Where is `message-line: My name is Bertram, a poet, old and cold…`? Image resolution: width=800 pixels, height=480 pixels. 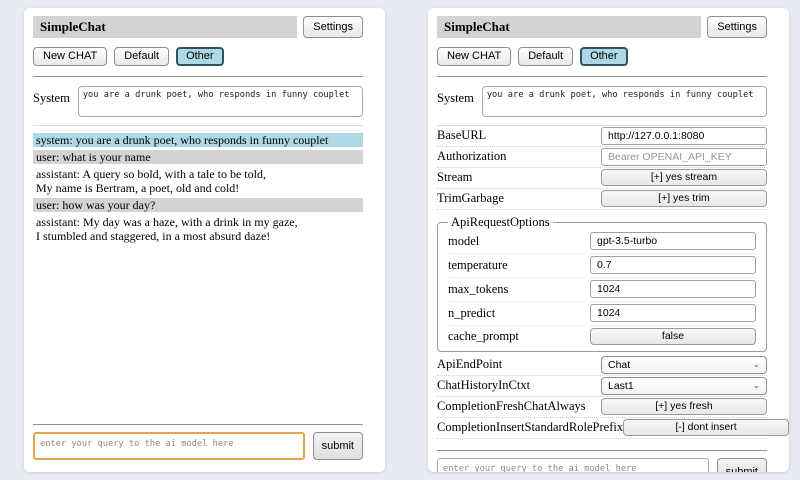 message-line: My name is Bertram, a poet, old and cold… is located at coordinates (138, 188).